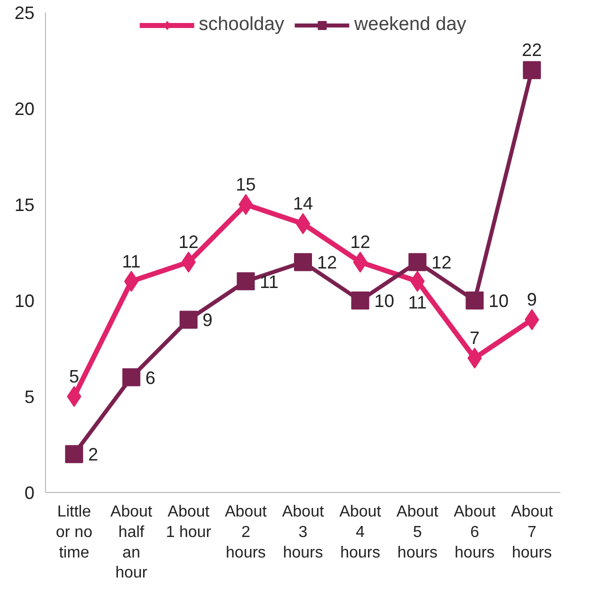 The image size is (595, 616). I want to click on data-label: 5, so click(74, 376).